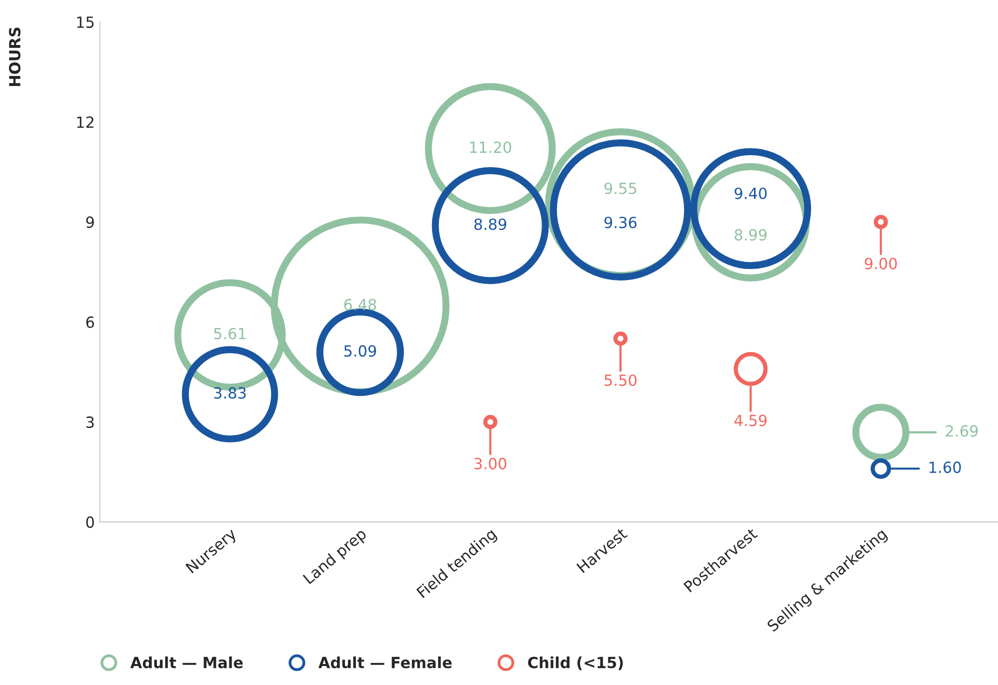 The image size is (998, 685). I want to click on data-label: 9.55, so click(620, 188).